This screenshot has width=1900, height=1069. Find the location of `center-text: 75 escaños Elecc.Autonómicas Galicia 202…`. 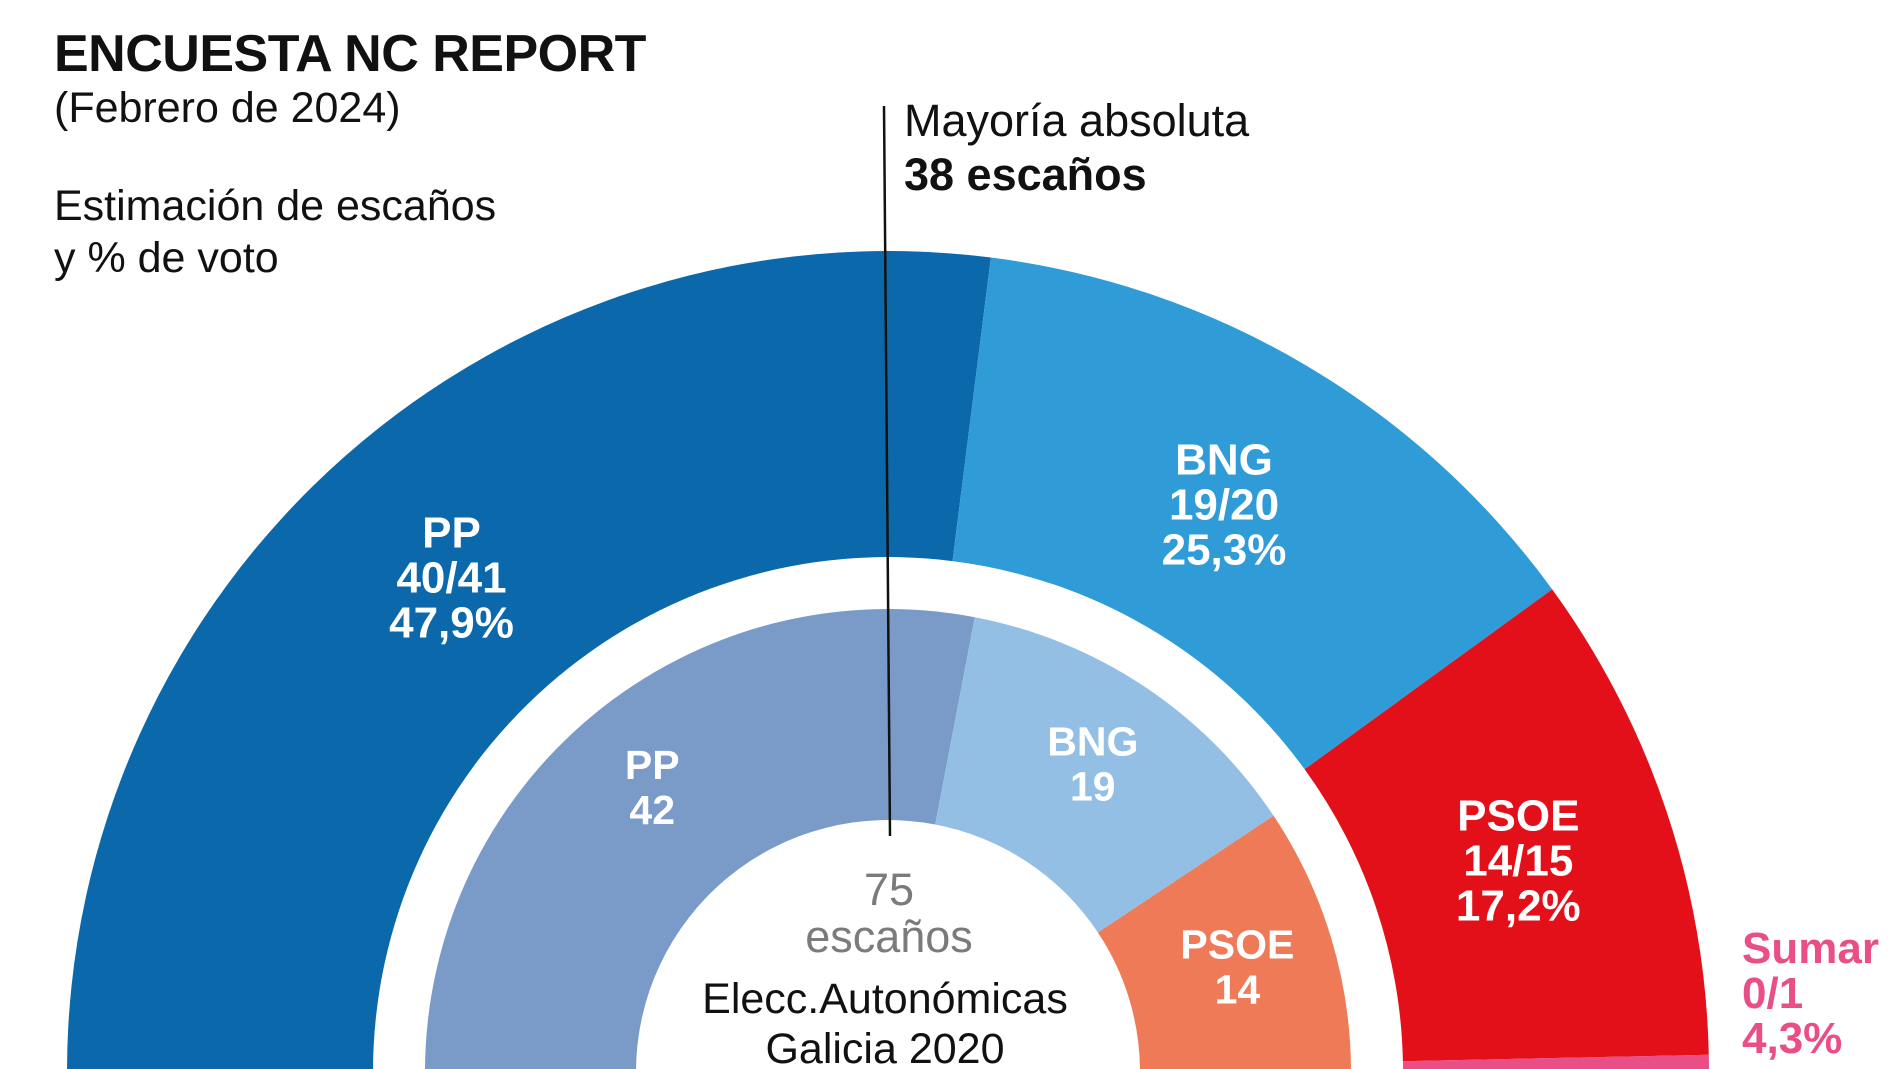

center-text: 75 escaños Elecc.Autonómicas Galicia 202… is located at coordinates (885, 966).